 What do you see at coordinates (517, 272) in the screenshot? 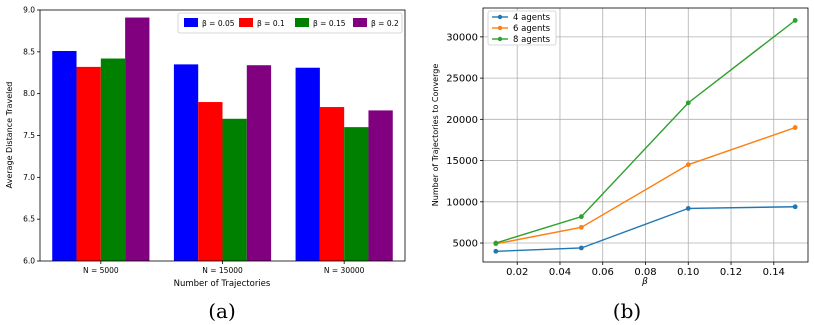
I see `x-tick-label: 0.02` at bounding box center [517, 272].